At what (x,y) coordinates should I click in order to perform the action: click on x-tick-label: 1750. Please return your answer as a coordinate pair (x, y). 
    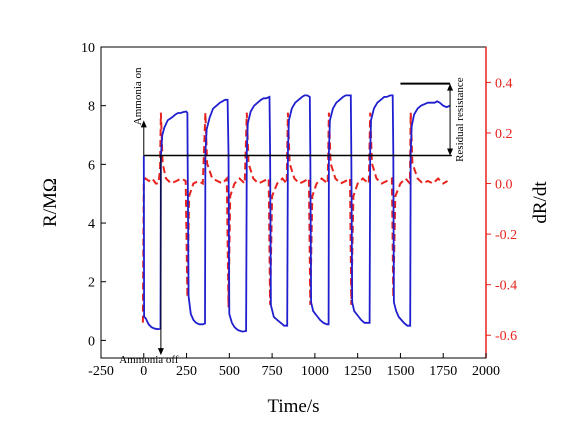
    Looking at the image, I should click on (443, 371).